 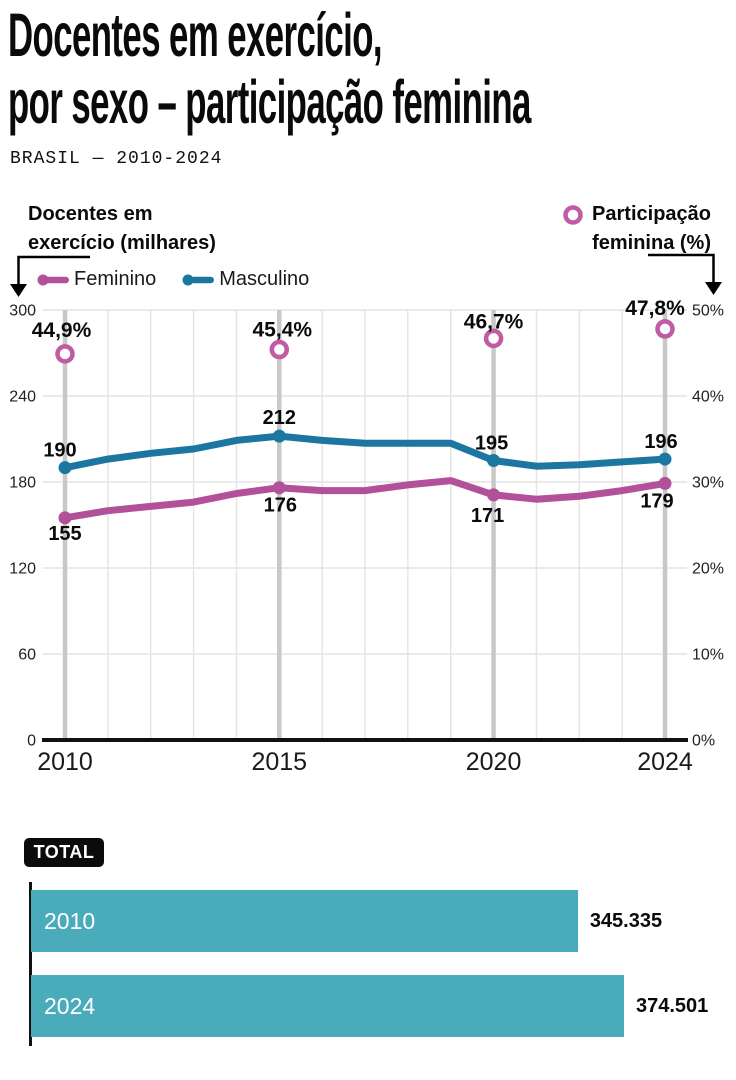 I want to click on legend-item-masculino: Masculino, so click(x=245, y=279).